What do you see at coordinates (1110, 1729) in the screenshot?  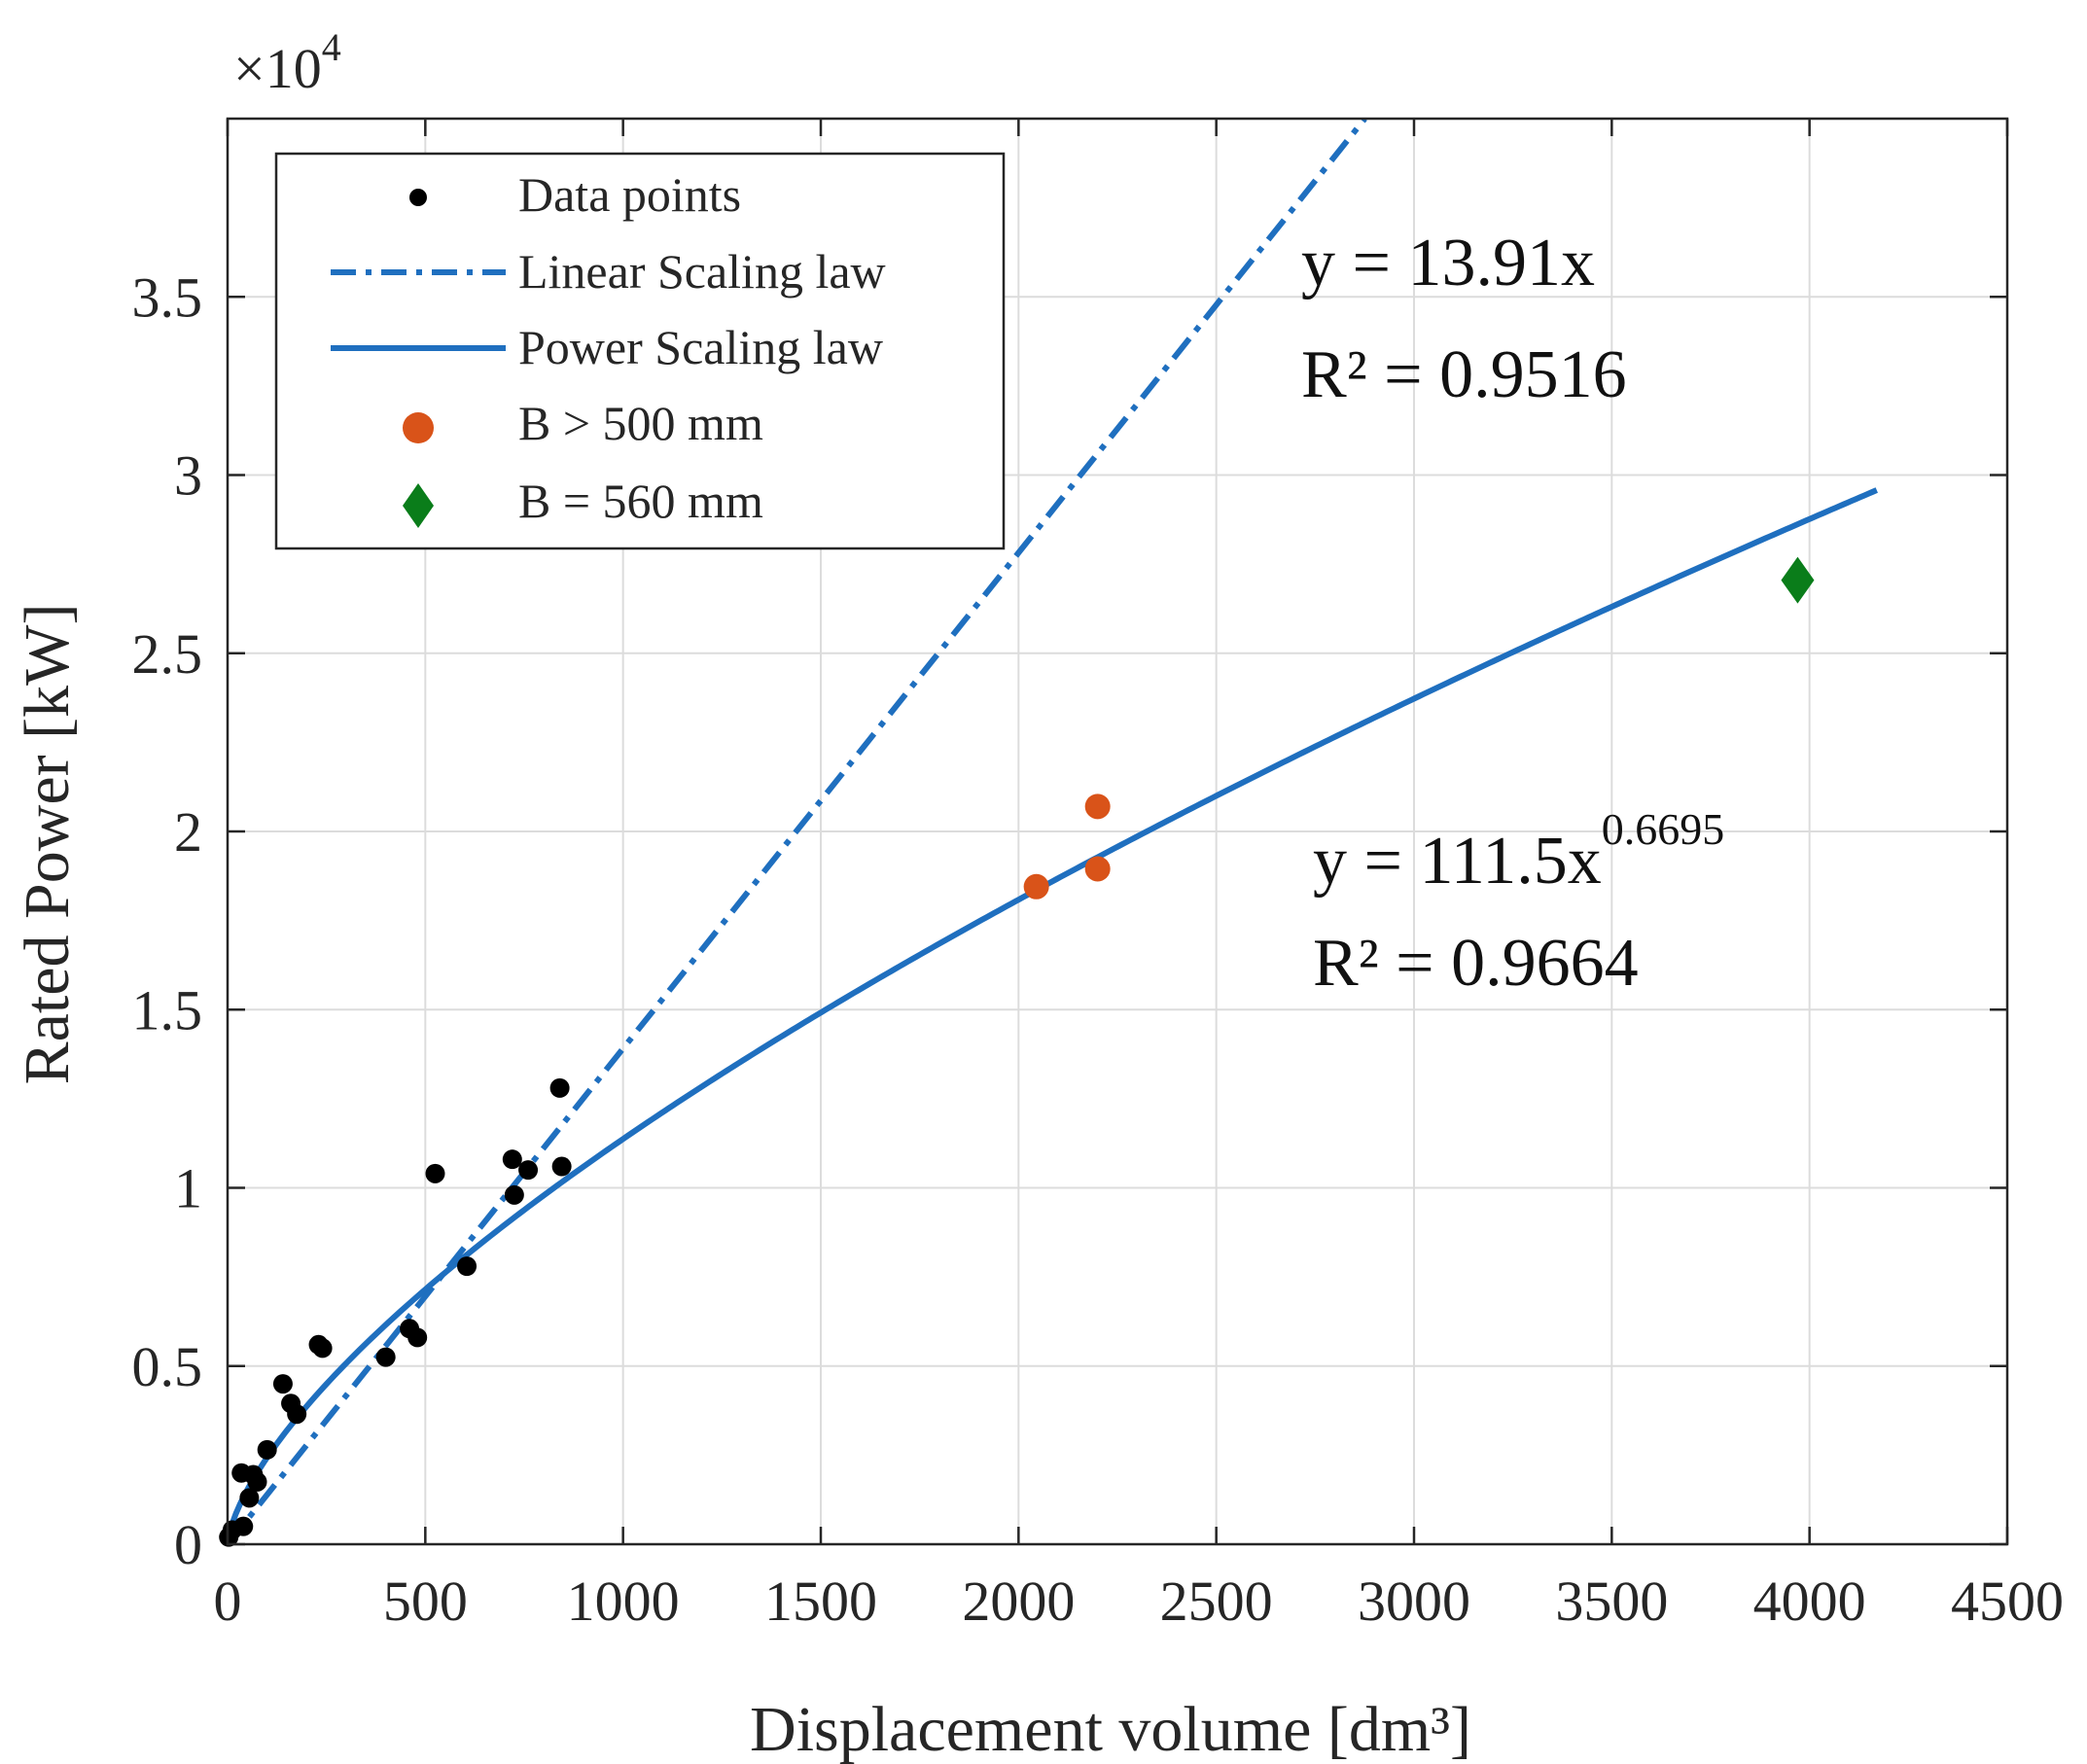 I see `x-axis-label: Displacement volume [dm³]` at bounding box center [1110, 1729].